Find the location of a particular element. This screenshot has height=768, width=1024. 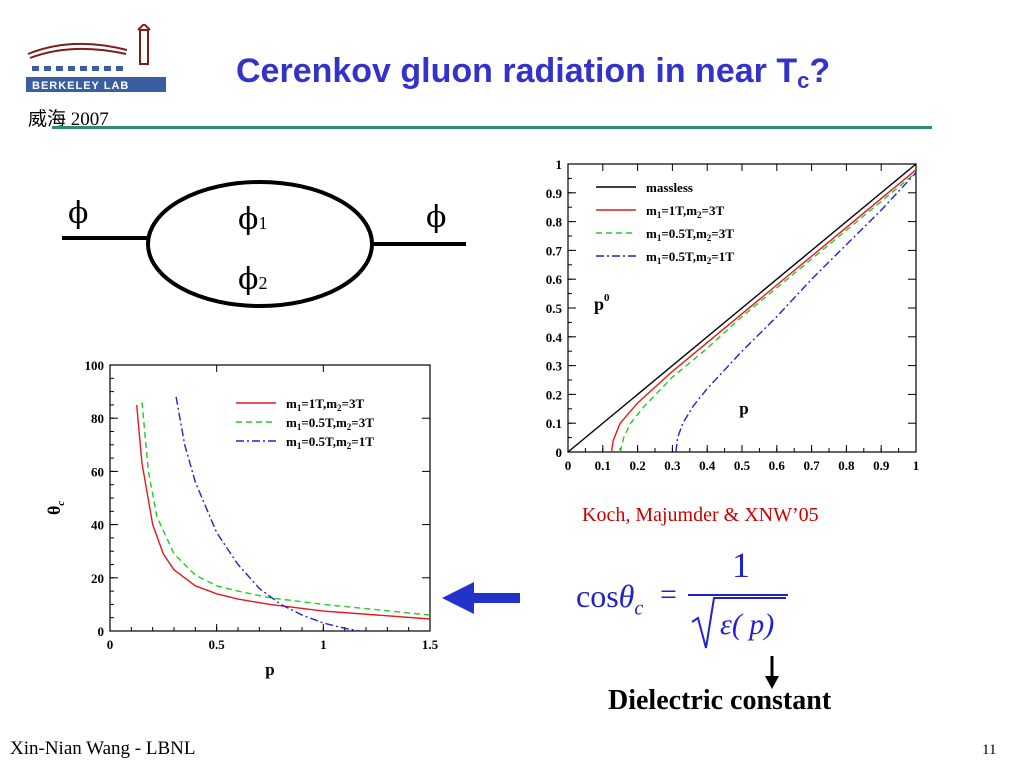

page-number: 11 is located at coordinates (989, 750).